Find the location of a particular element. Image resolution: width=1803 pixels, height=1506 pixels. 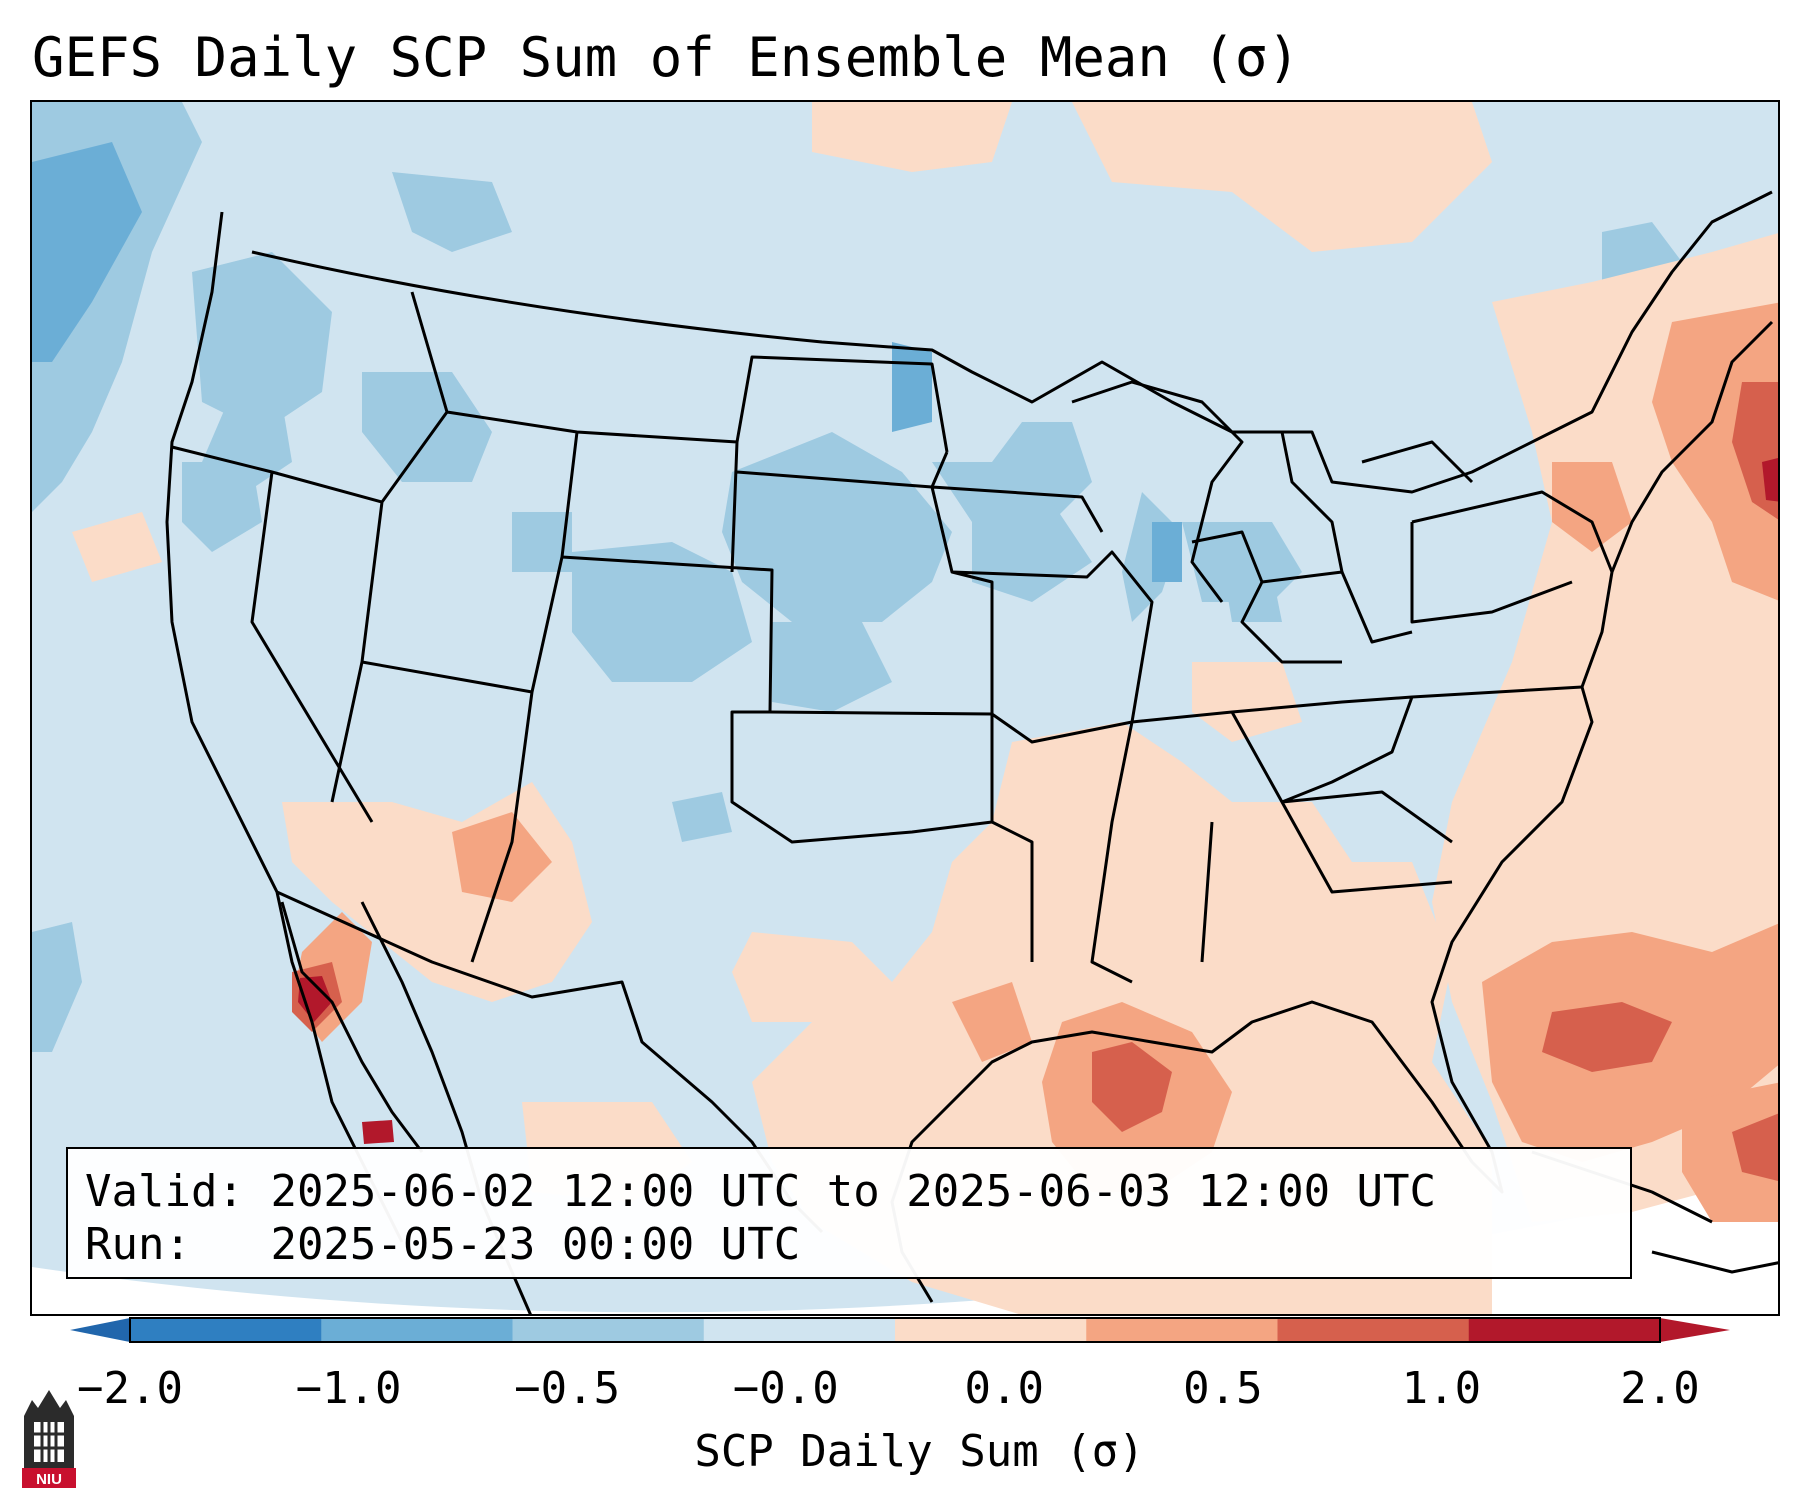

central-states is located at coordinates (942, 706).